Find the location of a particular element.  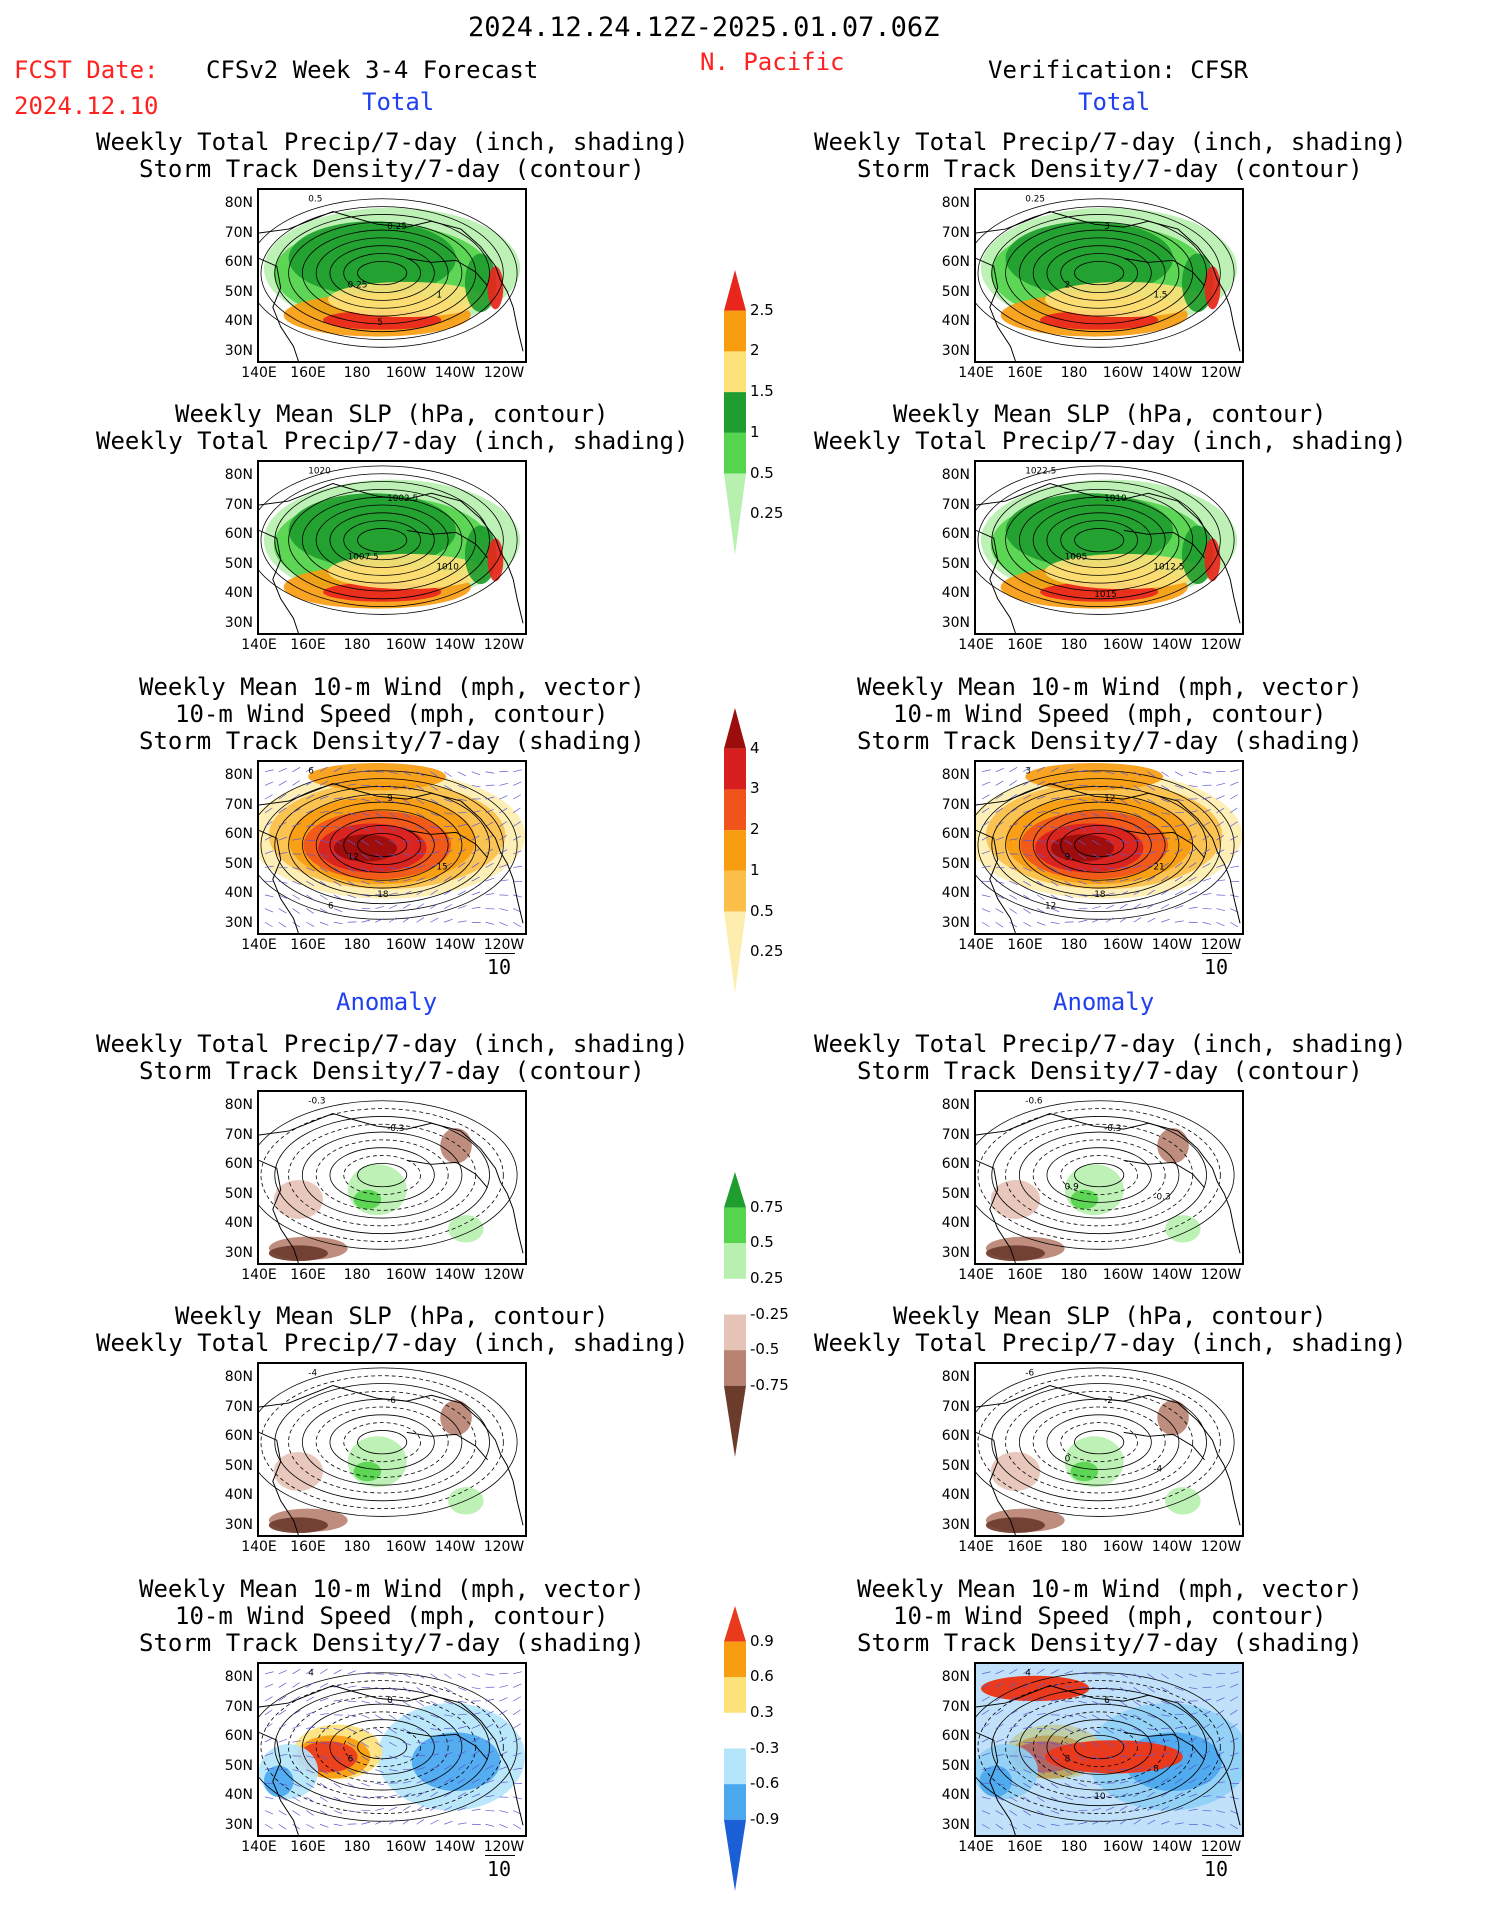

lat-tick-label: 70N is located at coordinates (238, 504).